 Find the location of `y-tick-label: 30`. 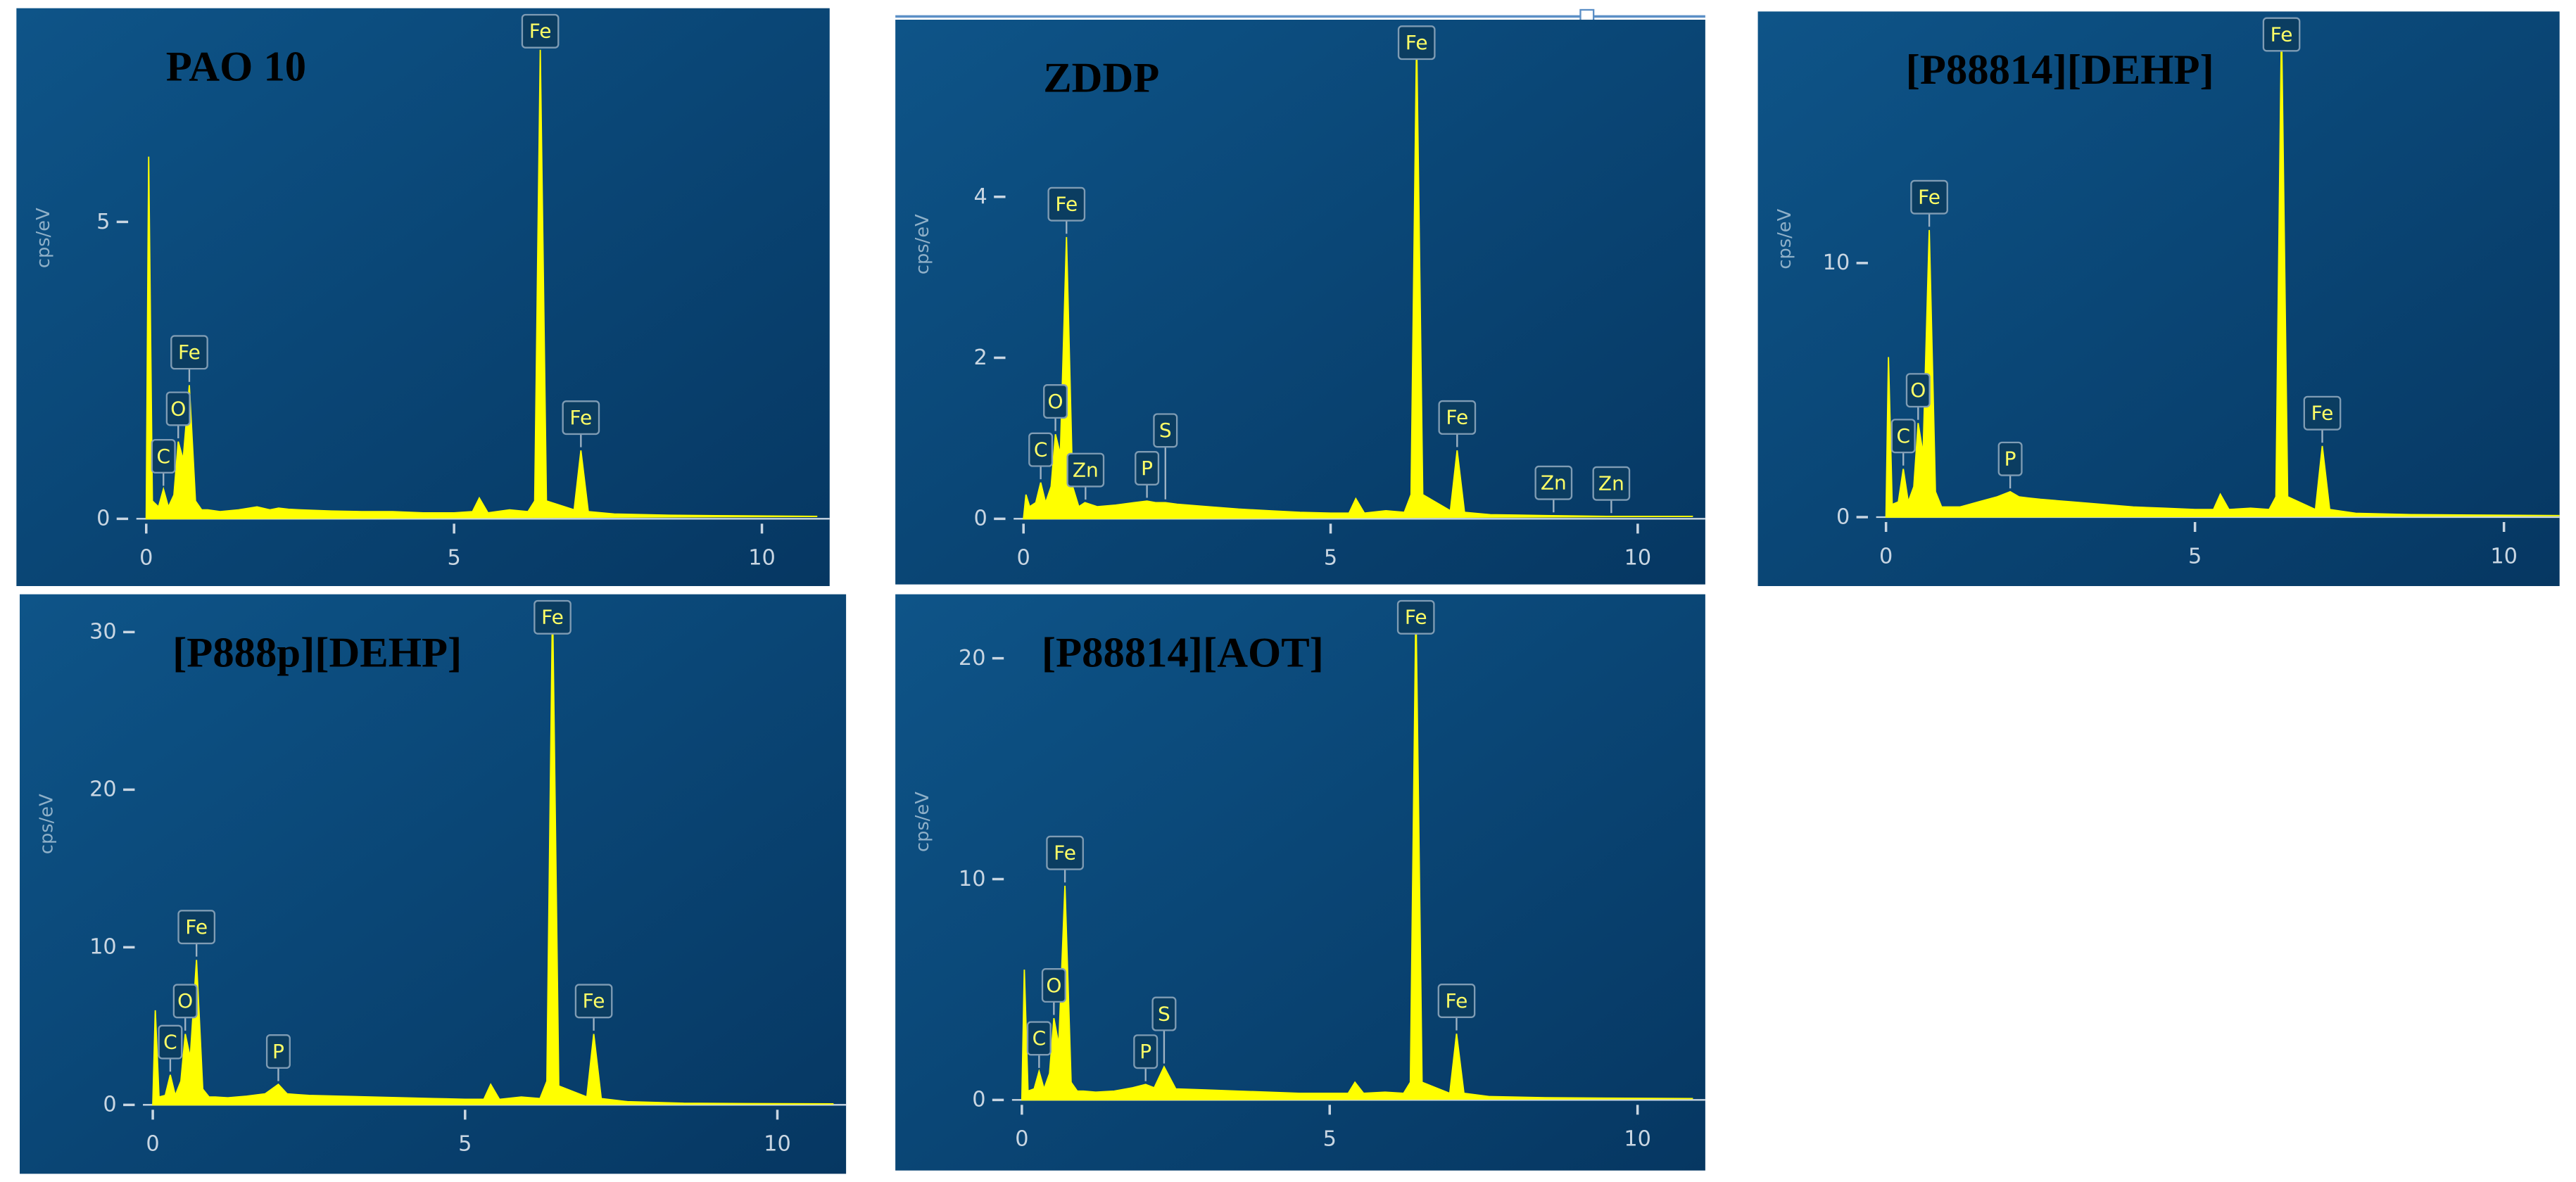

y-tick-label: 30 is located at coordinates (103, 632).